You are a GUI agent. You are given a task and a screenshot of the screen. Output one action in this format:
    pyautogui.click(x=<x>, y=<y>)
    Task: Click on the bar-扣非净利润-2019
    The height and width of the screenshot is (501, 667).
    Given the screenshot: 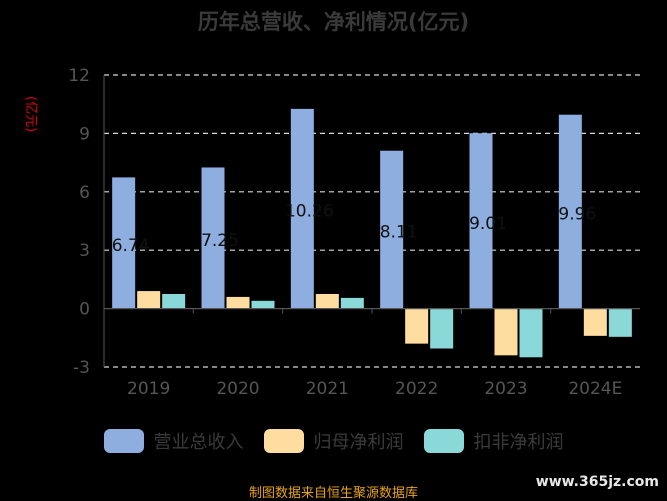 What is the action you would take?
    pyautogui.click(x=174, y=301)
    